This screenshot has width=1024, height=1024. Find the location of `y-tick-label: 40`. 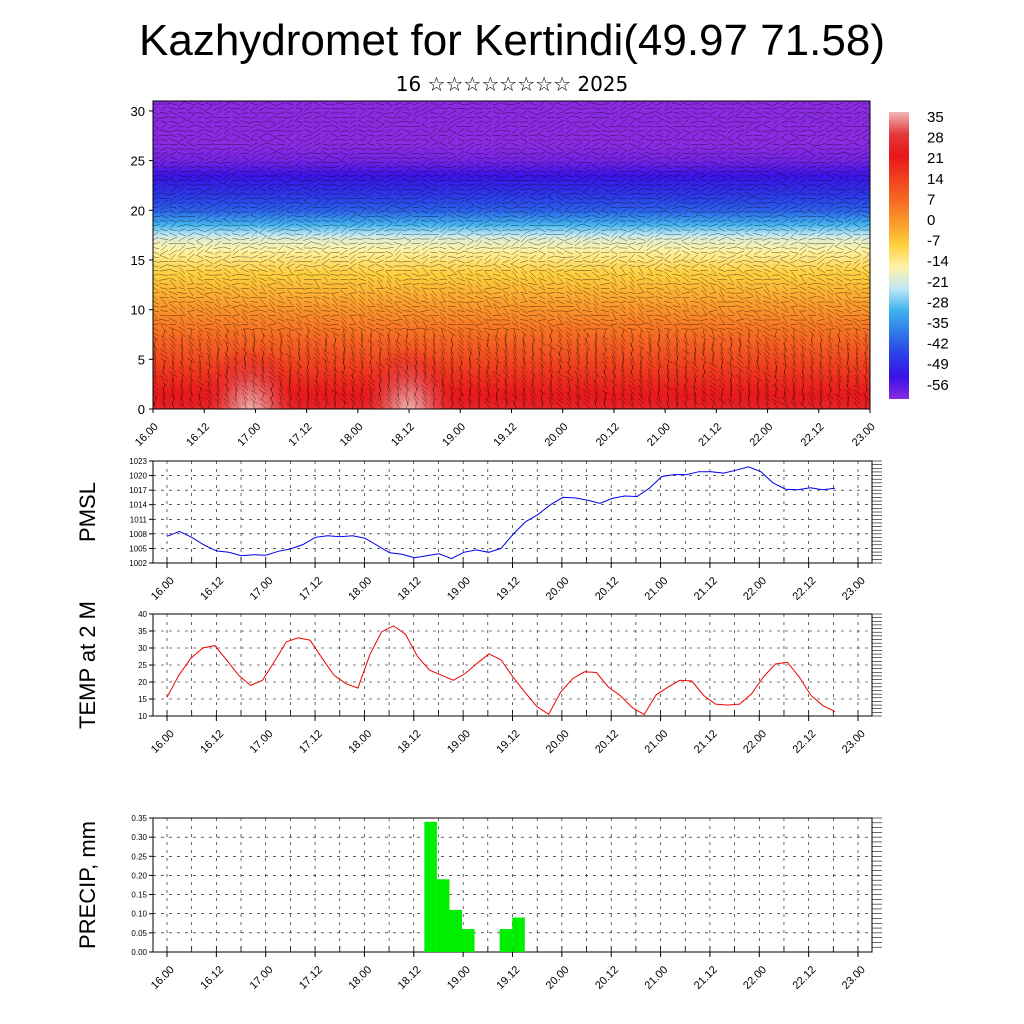

y-tick-label: 40 is located at coordinates (142, 614).